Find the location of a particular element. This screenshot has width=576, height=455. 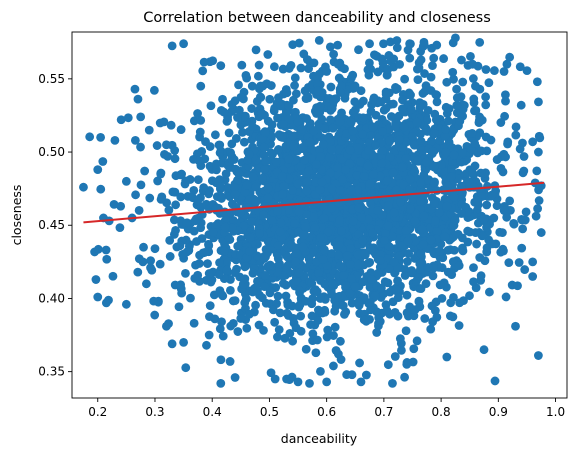

y-tick-label: 0.40 is located at coordinates (51, 298).